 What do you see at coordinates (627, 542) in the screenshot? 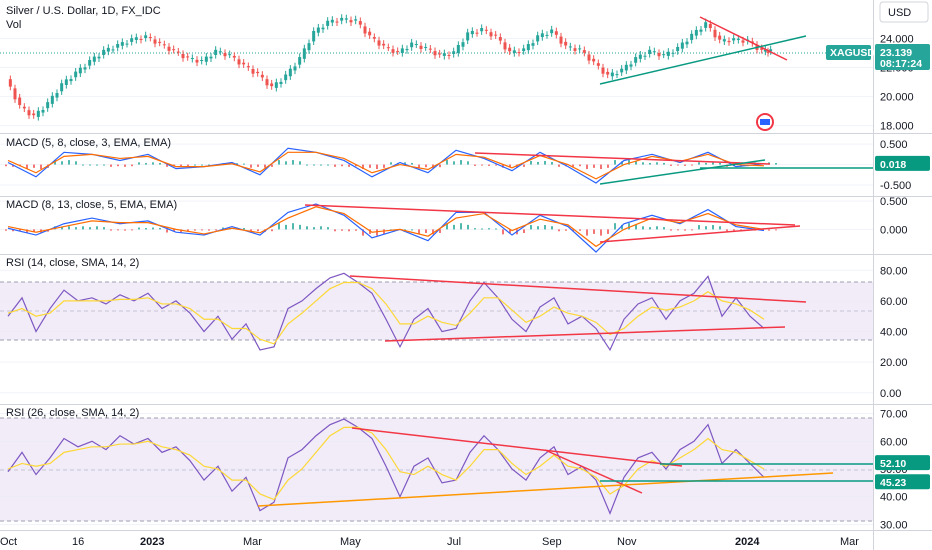
I see `x-tick-label: Nov` at bounding box center [627, 542].